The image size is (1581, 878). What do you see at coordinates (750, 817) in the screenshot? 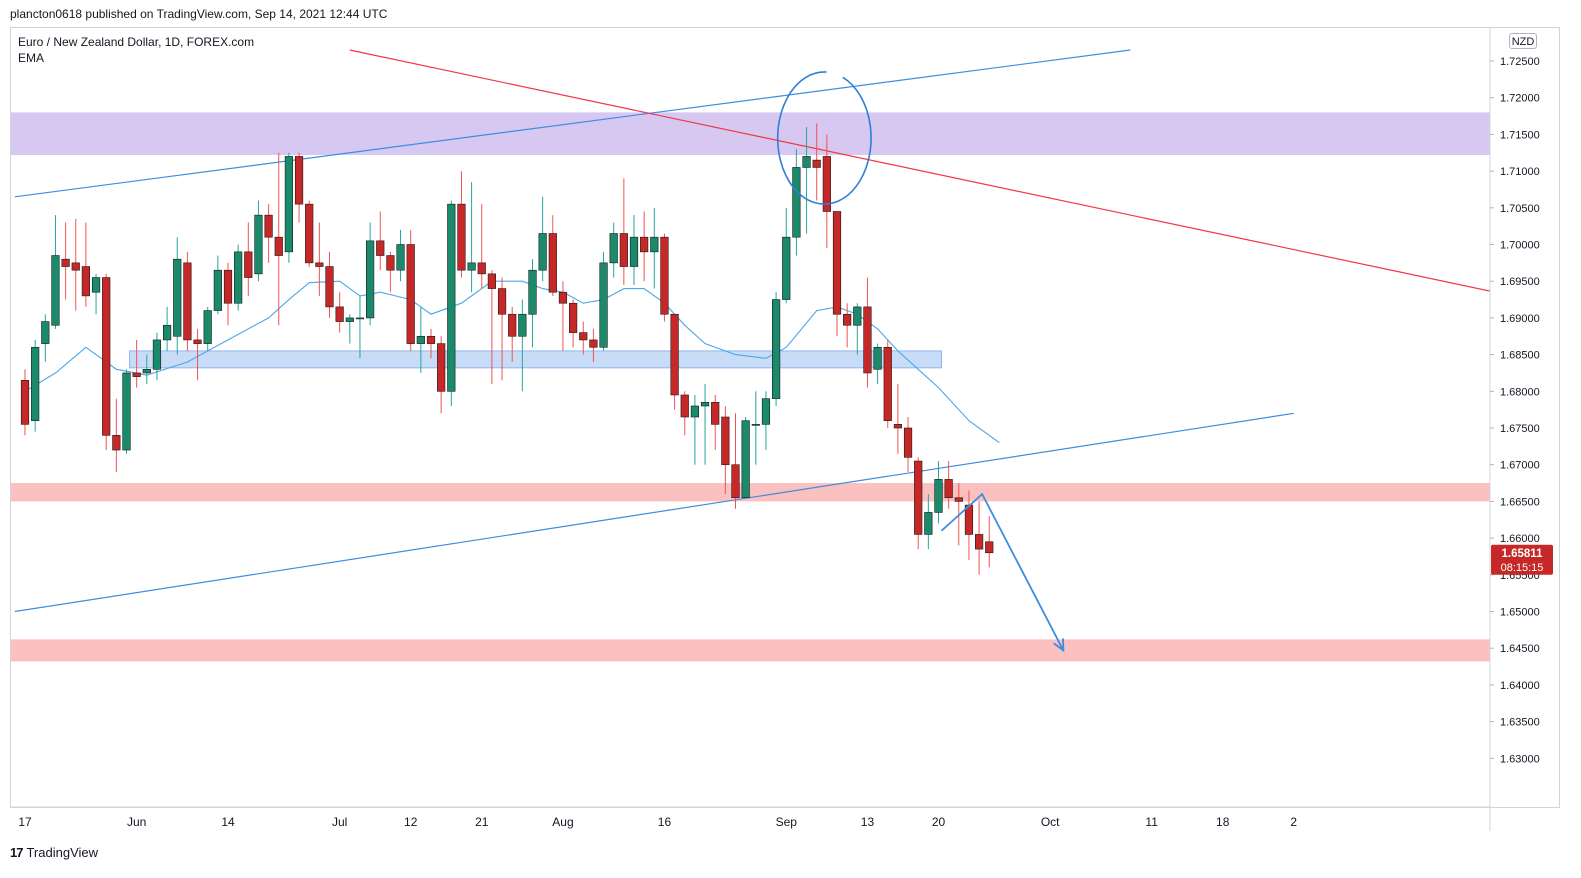
I see `time-axis: 17 Jun 14 Jul 12 21 Aug 16 Sep 13 20 Oct 11 18 2` at bounding box center [750, 817].